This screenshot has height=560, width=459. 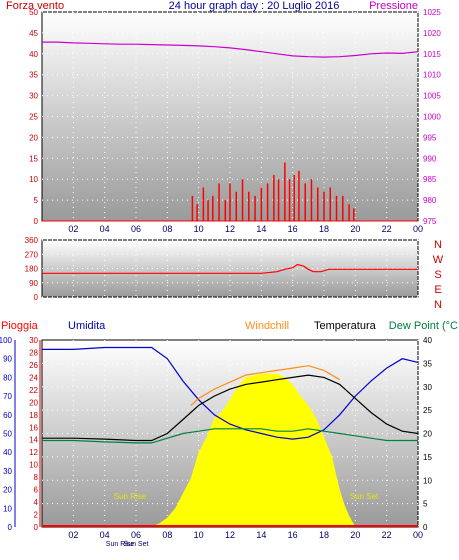 What do you see at coordinates (33, 415) in the screenshot?
I see `rain-y-axis-tick-label: 18` at bounding box center [33, 415].